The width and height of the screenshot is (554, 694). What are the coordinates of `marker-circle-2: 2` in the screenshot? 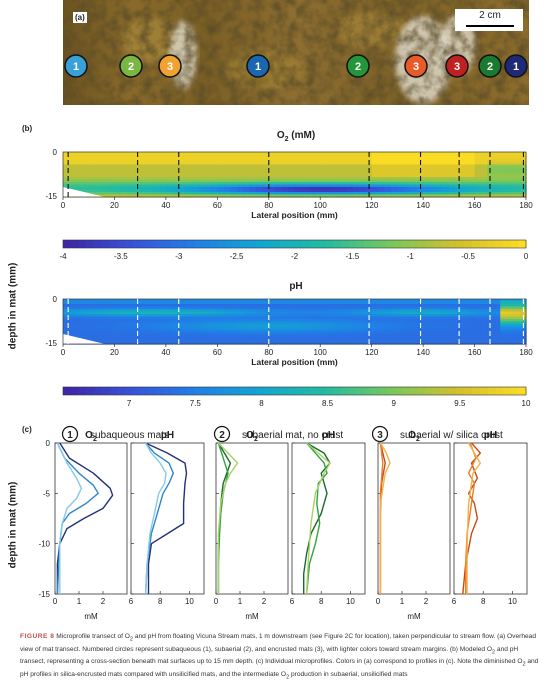 It's located at (131, 66).